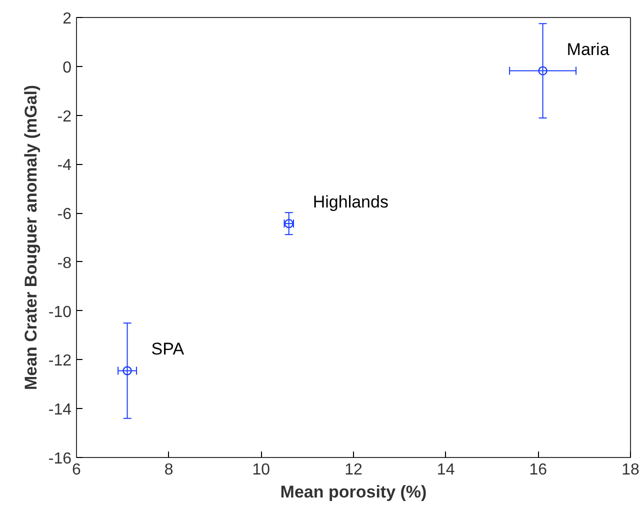  What do you see at coordinates (64, 215) in the screenshot?
I see `y-tick-label: -6` at bounding box center [64, 215].